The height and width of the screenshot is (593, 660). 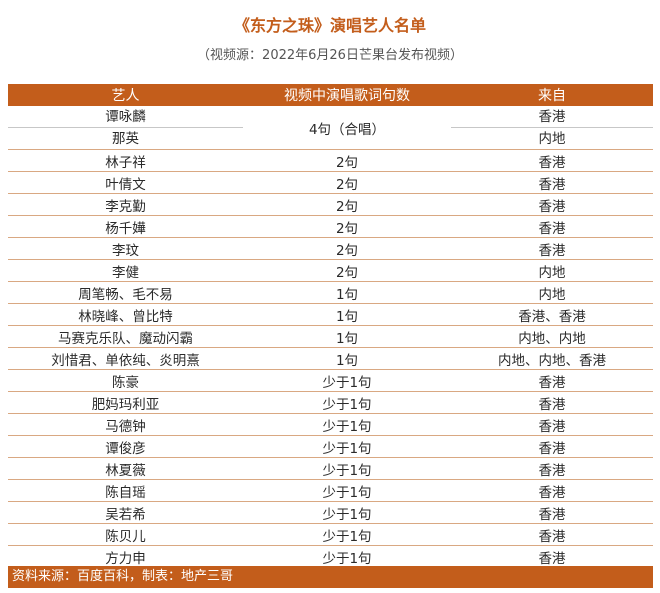 What do you see at coordinates (125, 184) in the screenshot?
I see `artist-cell: 叶倩文` at bounding box center [125, 184].